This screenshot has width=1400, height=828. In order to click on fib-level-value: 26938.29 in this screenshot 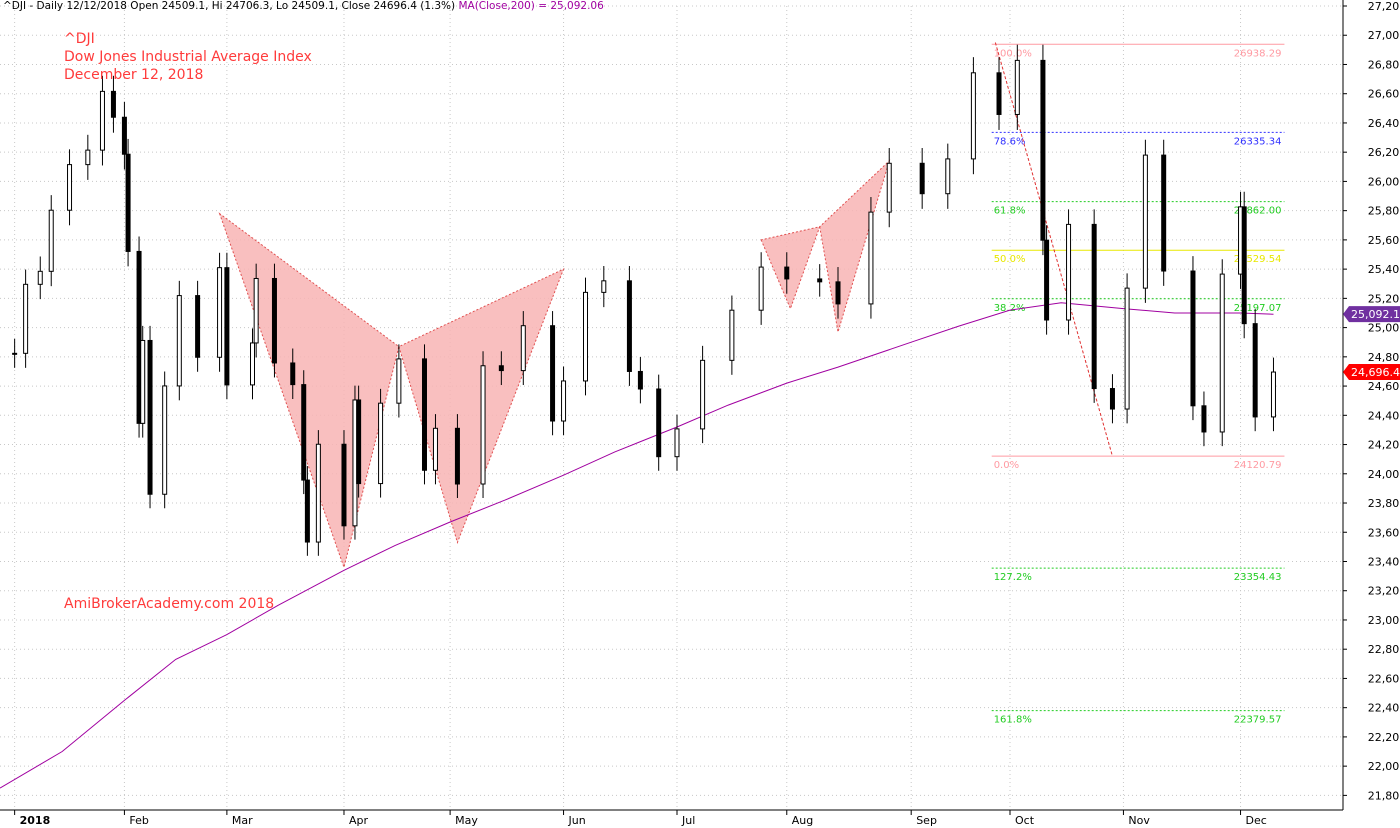, I will do `click(1258, 53)`.